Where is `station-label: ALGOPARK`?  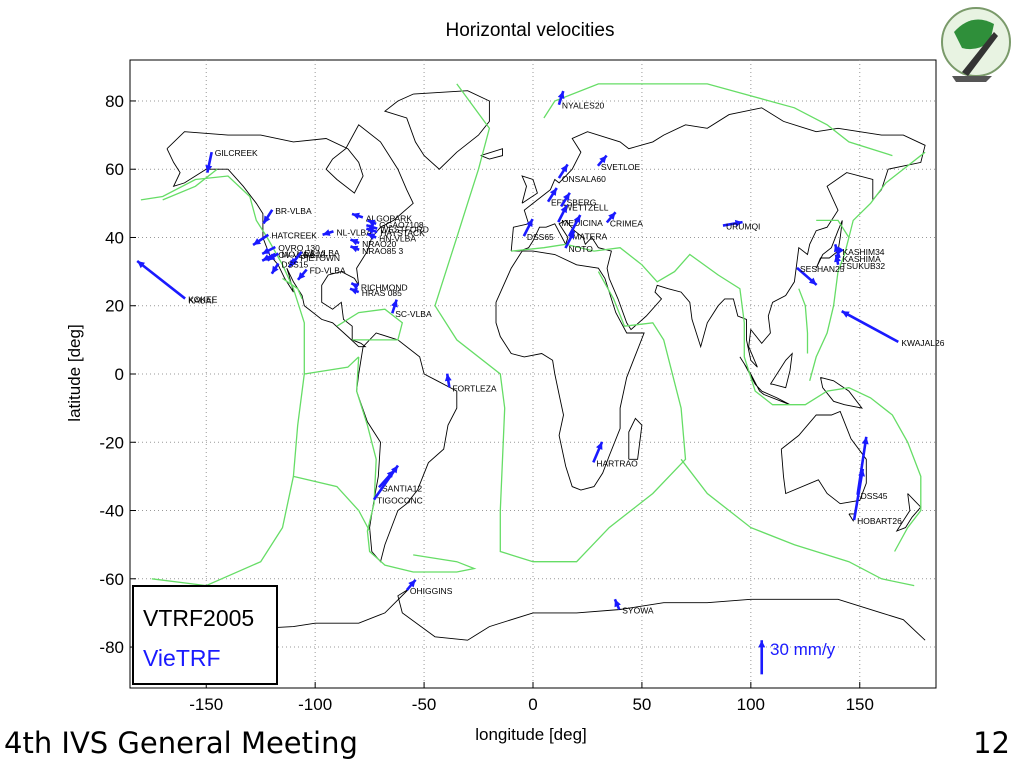
station-label: ALGOPARK is located at coordinates (389, 218).